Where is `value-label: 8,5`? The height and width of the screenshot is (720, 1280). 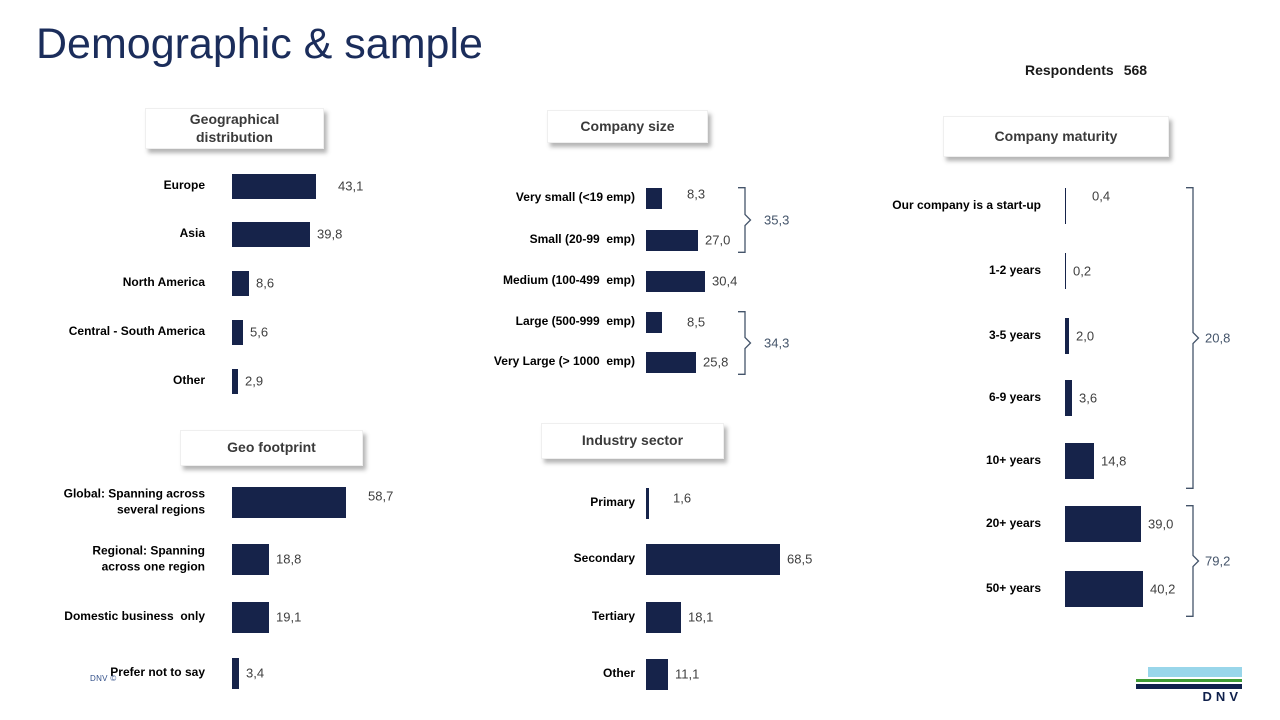 value-label: 8,5 is located at coordinates (696, 322).